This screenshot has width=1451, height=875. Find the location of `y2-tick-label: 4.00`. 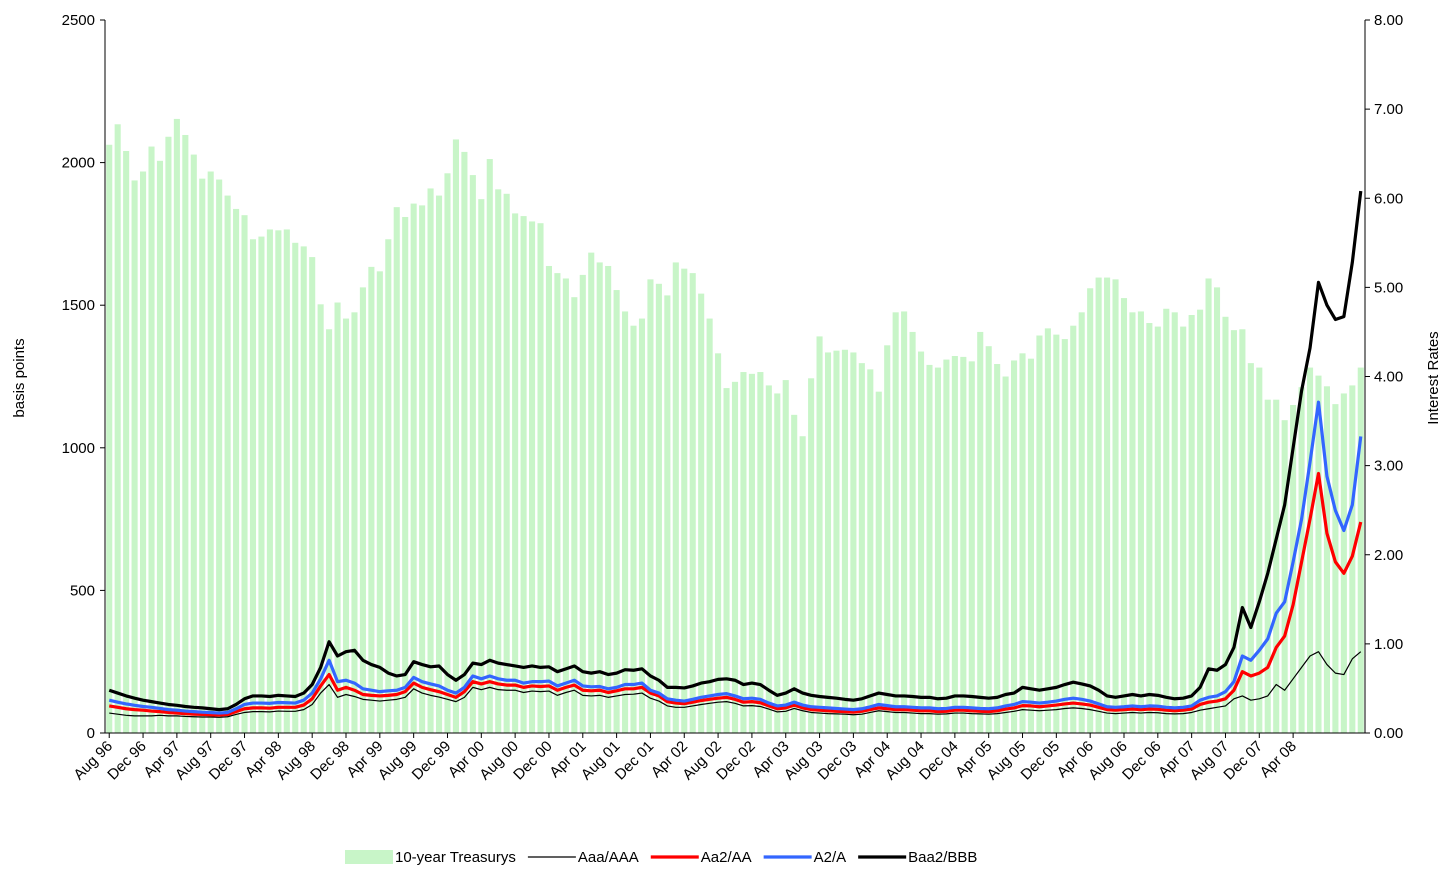

y2-tick-label: 4.00 is located at coordinates (1388, 377).